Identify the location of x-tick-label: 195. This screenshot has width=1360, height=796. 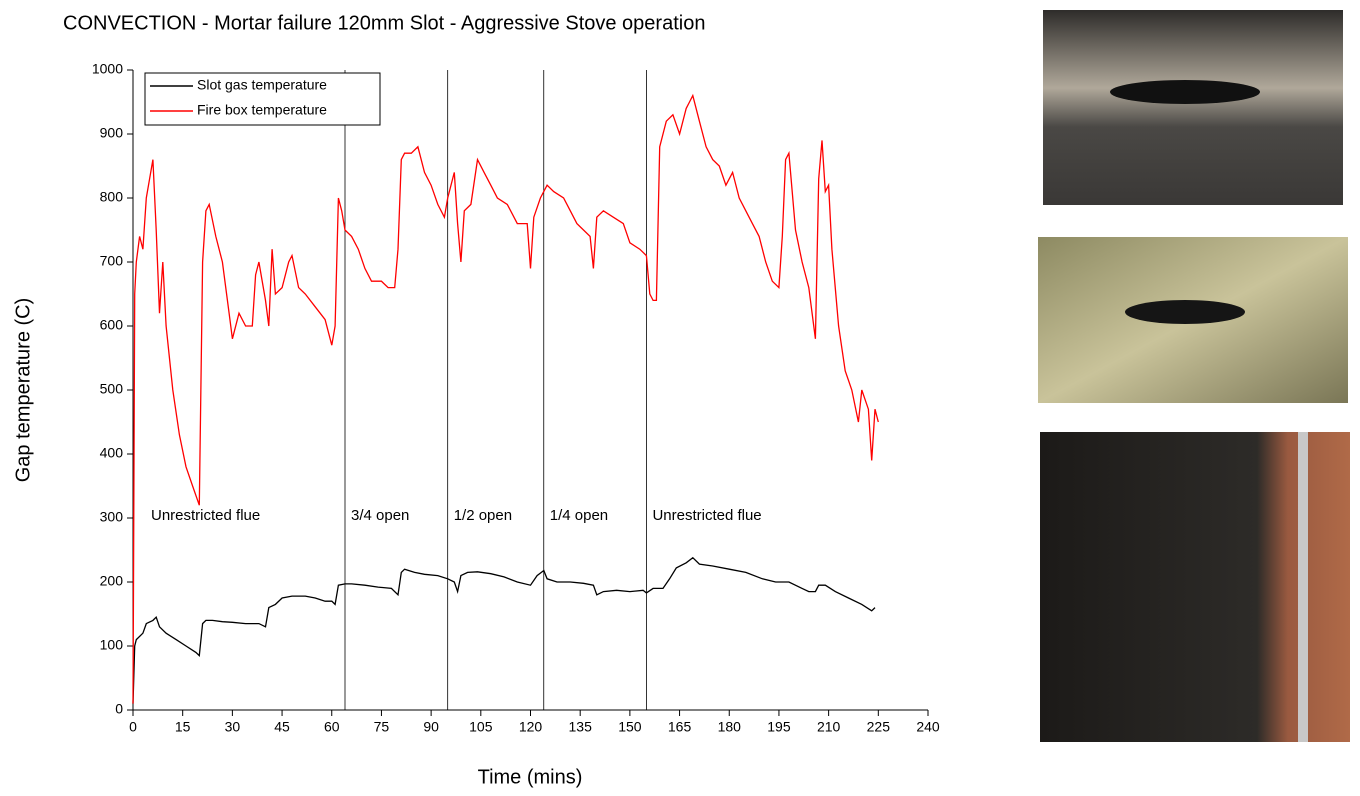
(779, 727).